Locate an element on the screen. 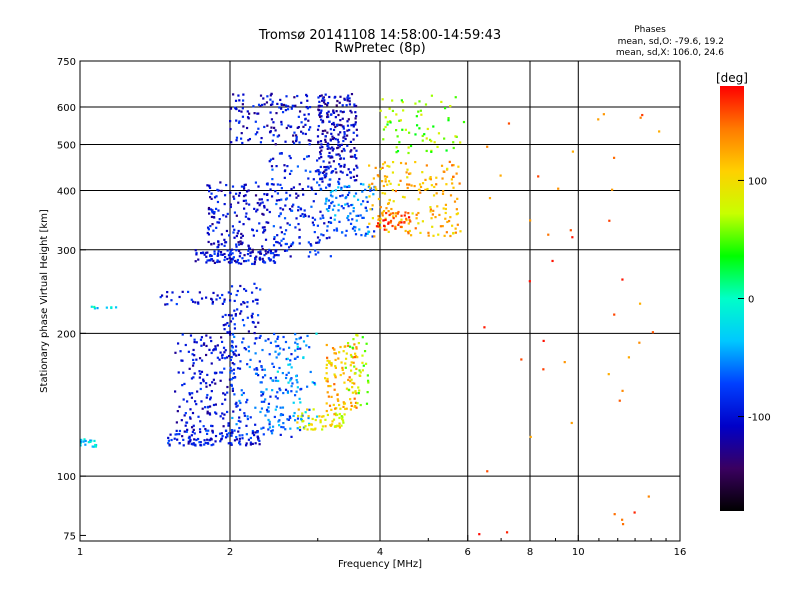  y-tick-label-400: 400 is located at coordinates (66, 192).